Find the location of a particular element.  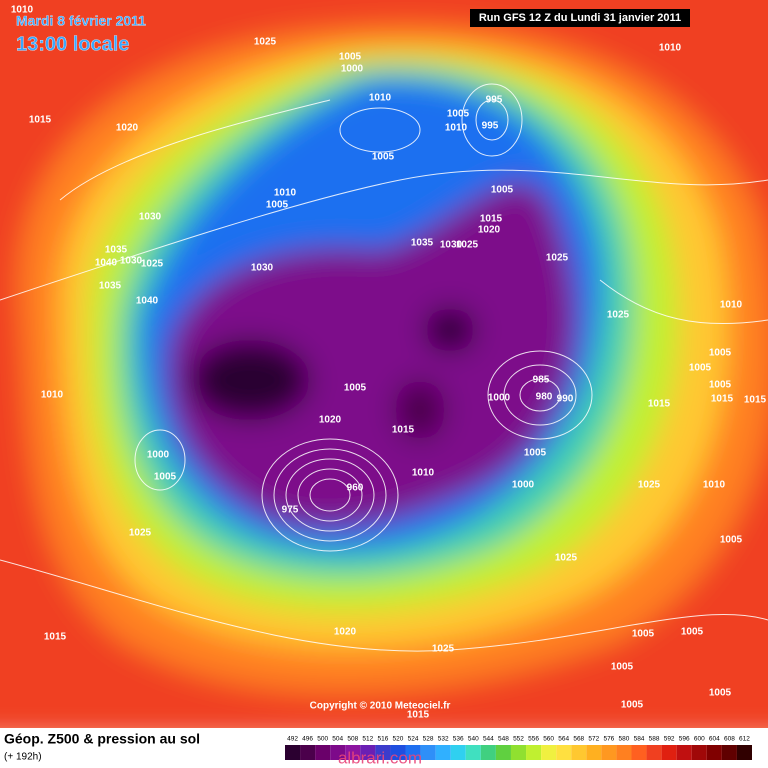

legend-label: 612 is located at coordinates (744, 739).